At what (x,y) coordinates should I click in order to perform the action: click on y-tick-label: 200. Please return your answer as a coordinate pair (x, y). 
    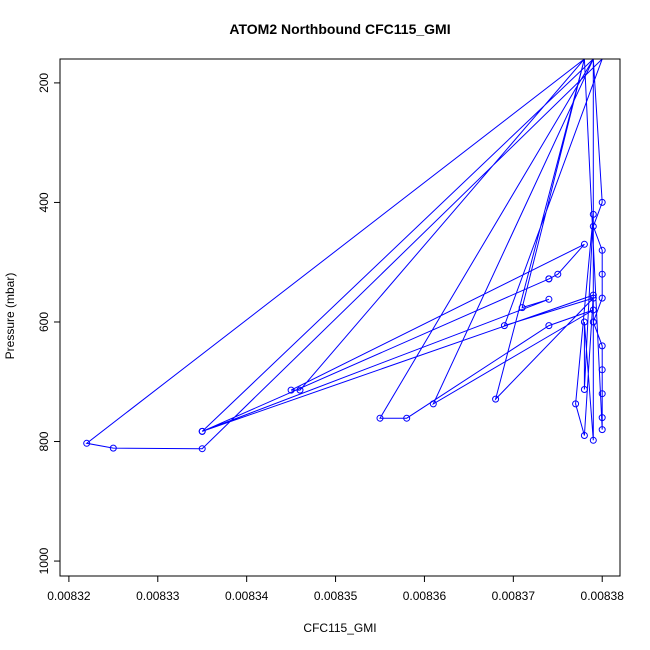
    Looking at the image, I should click on (44, 83).